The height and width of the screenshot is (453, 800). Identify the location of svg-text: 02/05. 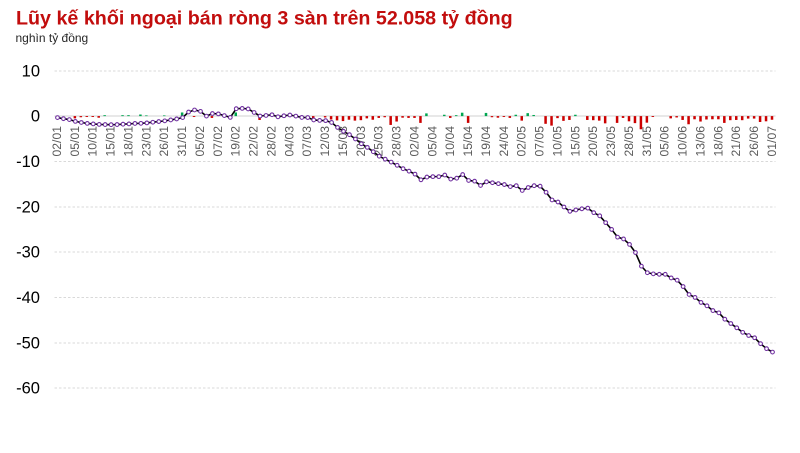
(522, 141).